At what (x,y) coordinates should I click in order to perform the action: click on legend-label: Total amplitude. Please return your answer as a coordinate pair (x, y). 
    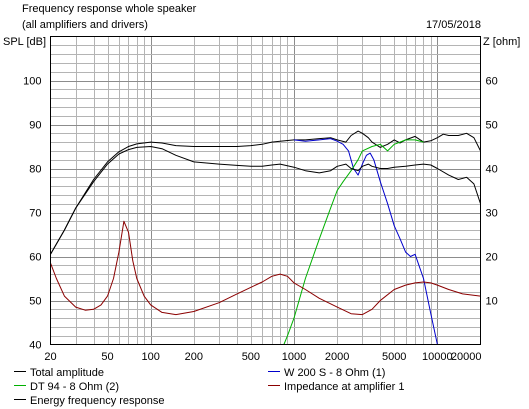
    Looking at the image, I should click on (67, 373).